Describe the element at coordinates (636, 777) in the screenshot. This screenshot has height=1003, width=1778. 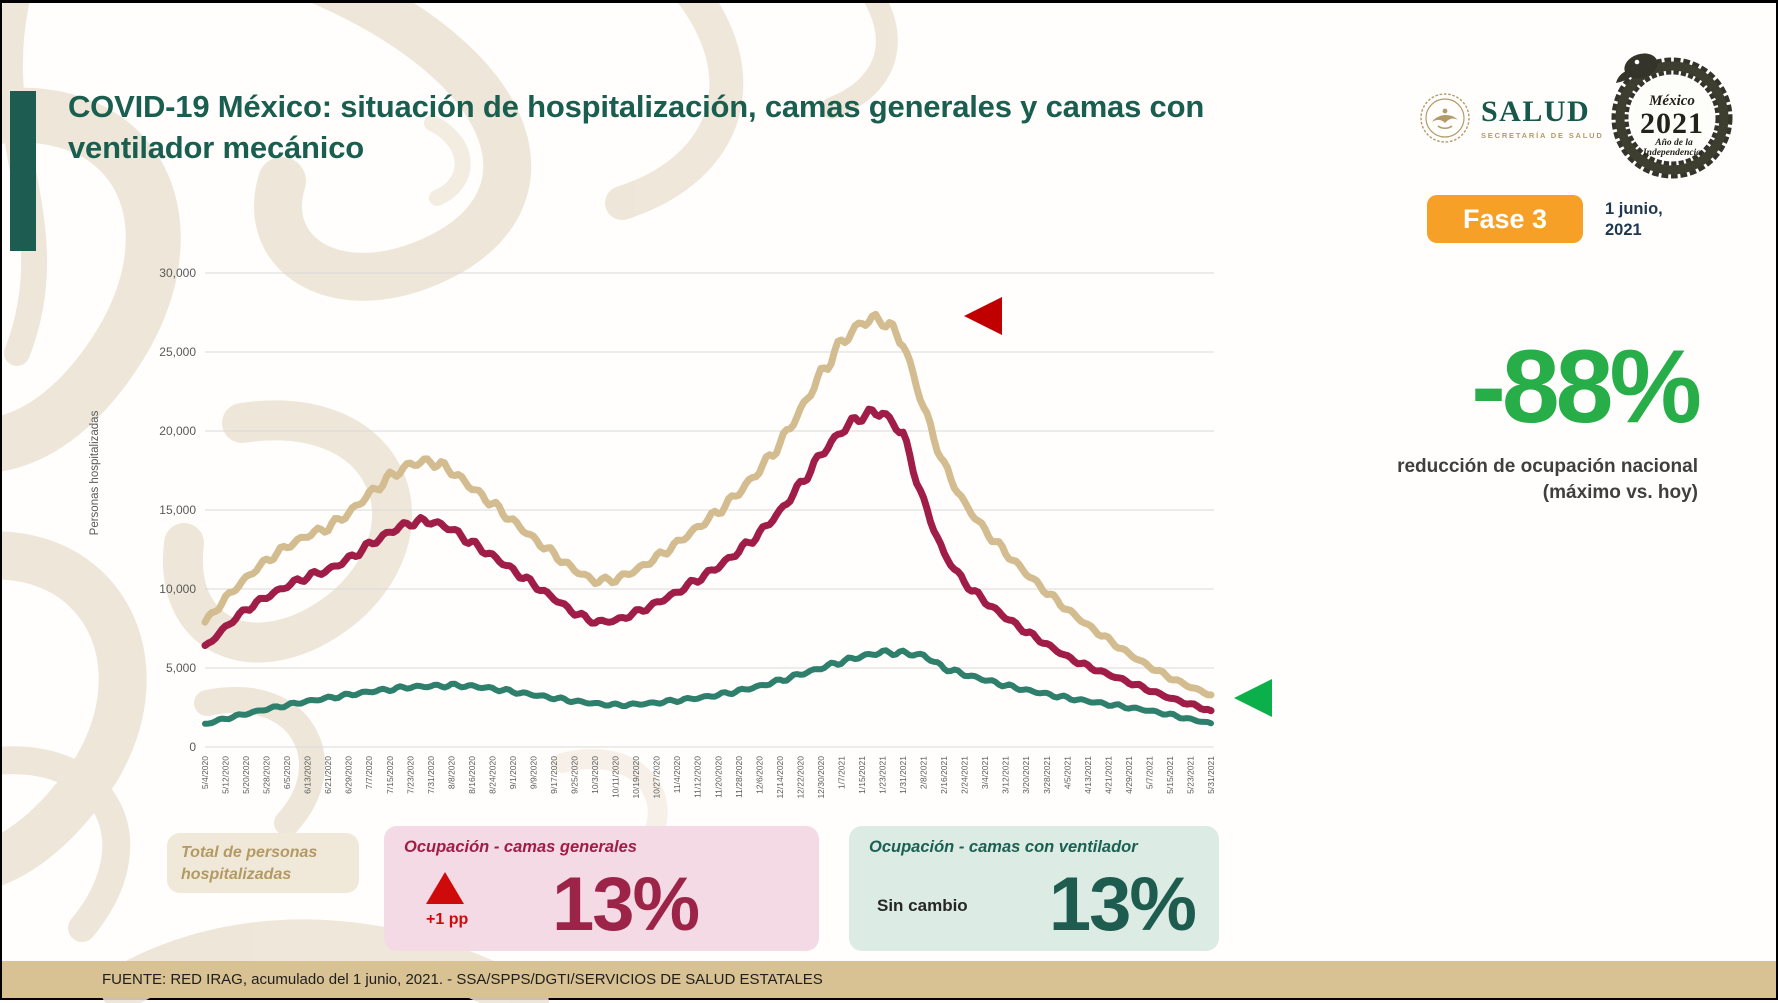
I see `svg-text: 10/19/2020` at that location.